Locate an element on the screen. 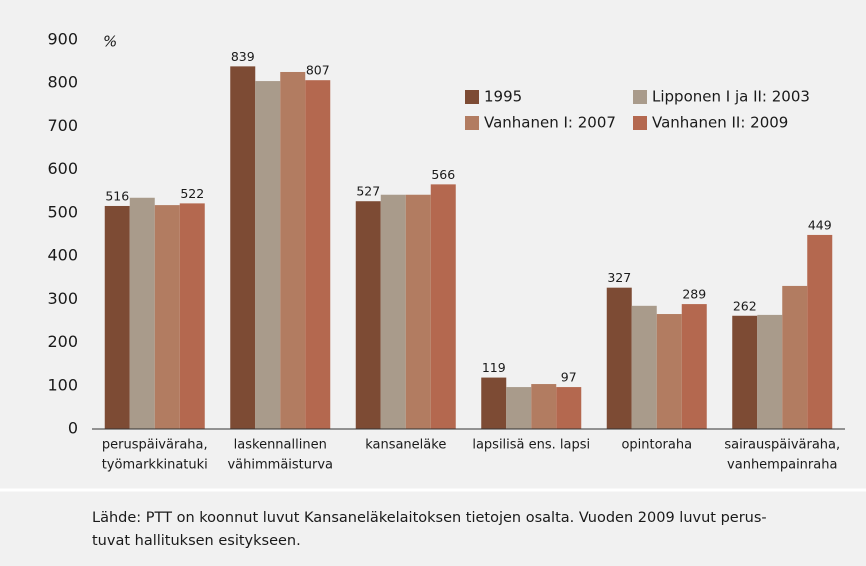 This screenshot has width=866, height=566. value-label: 449 is located at coordinates (820, 224).